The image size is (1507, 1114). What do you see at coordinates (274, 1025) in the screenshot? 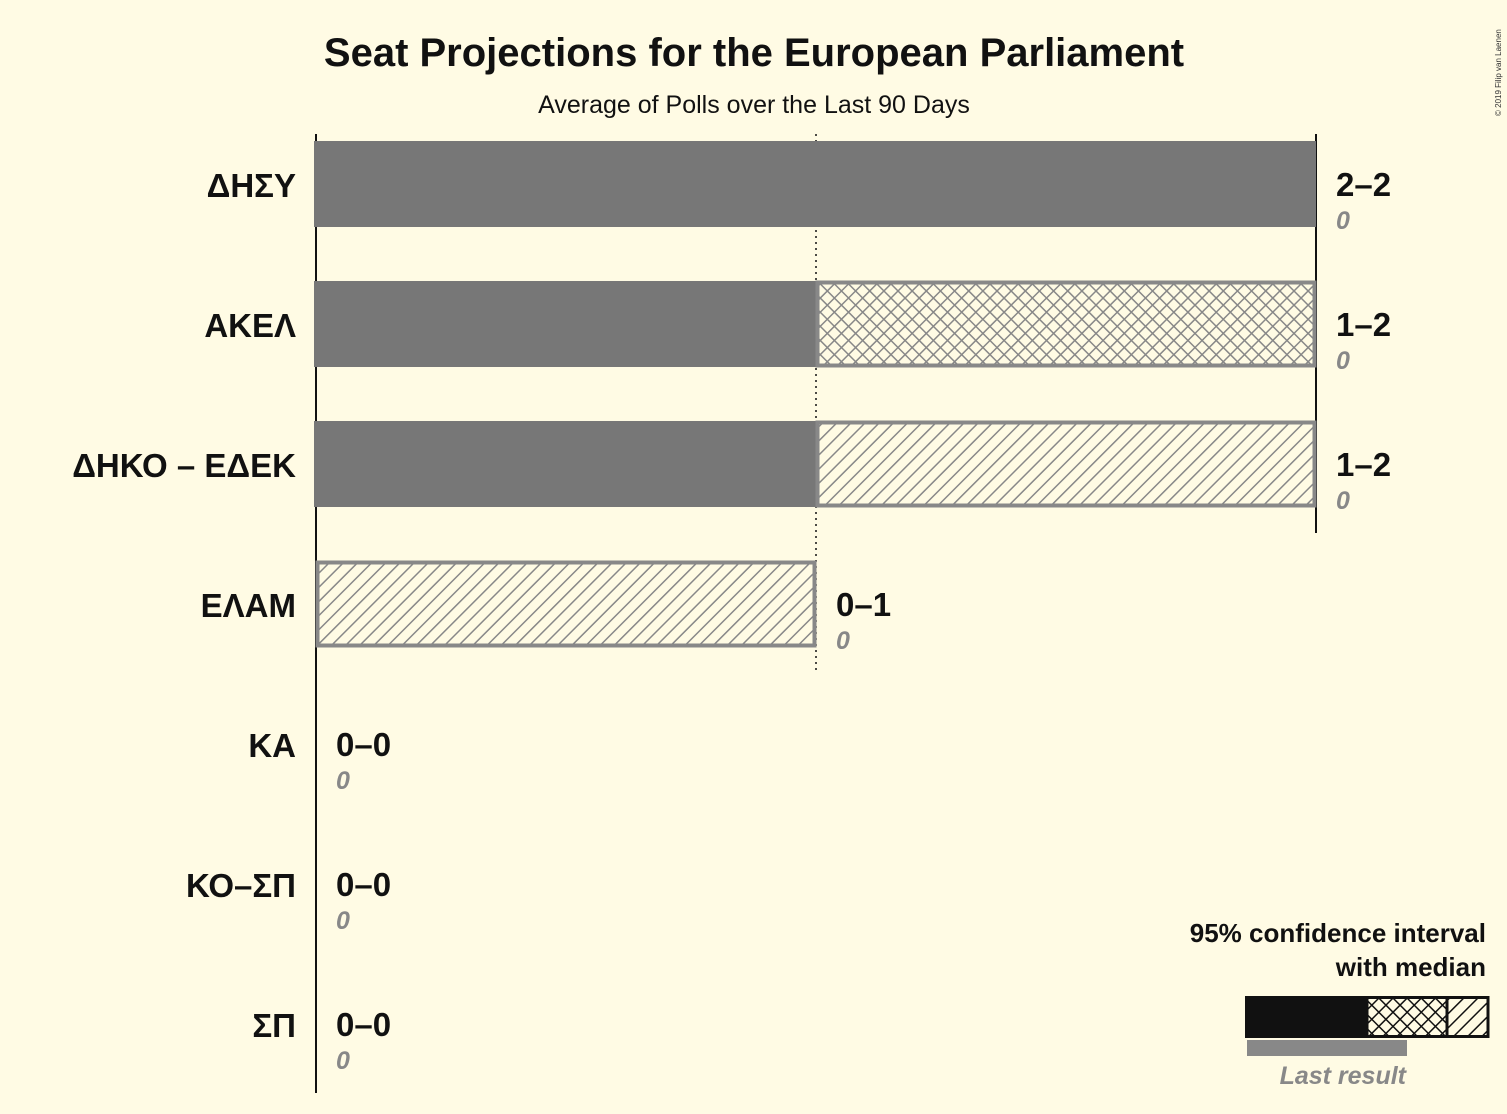
I see `row-7-party-label: ΣΠ` at bounding box center [274, 1025].